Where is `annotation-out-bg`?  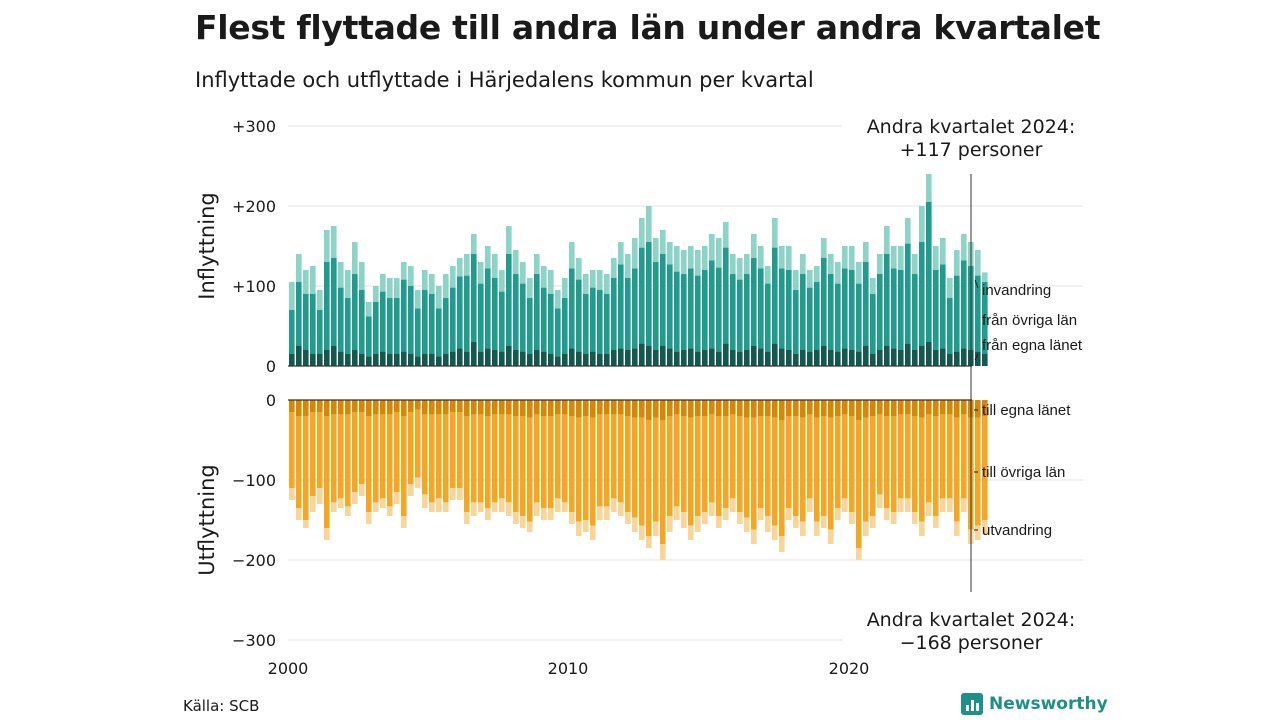
annotation-out-bg is located at coordinates (966, 632).